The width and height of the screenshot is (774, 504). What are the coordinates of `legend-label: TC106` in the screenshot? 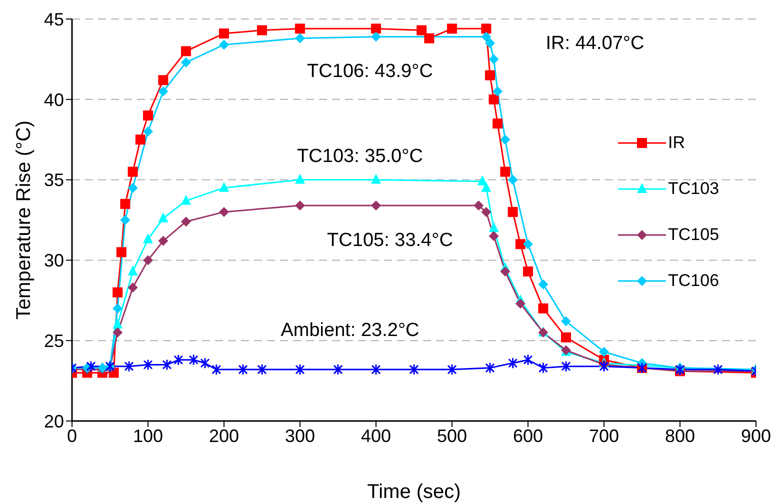 It's located at (694, 281).